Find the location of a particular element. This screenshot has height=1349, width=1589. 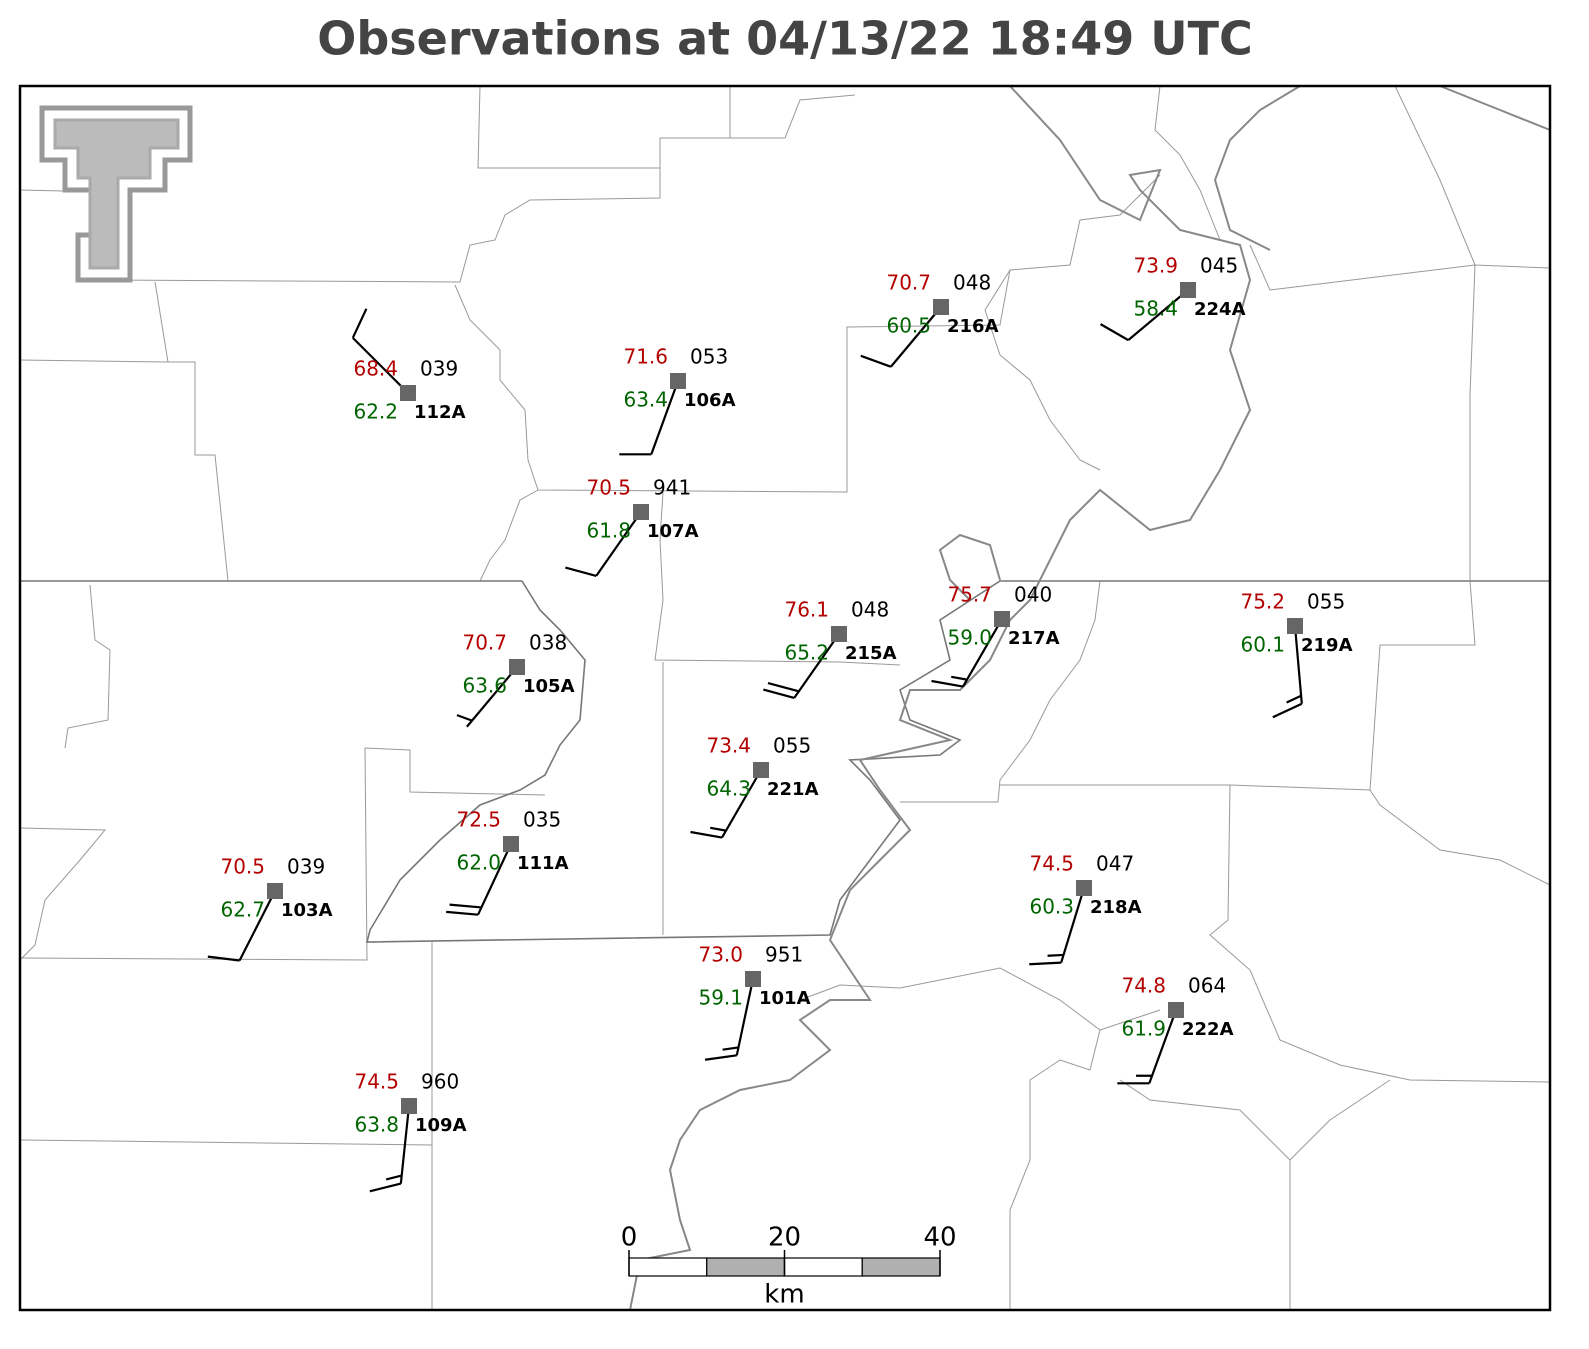

dewpoint: 60.3 is located at coordinates (1051, 907).